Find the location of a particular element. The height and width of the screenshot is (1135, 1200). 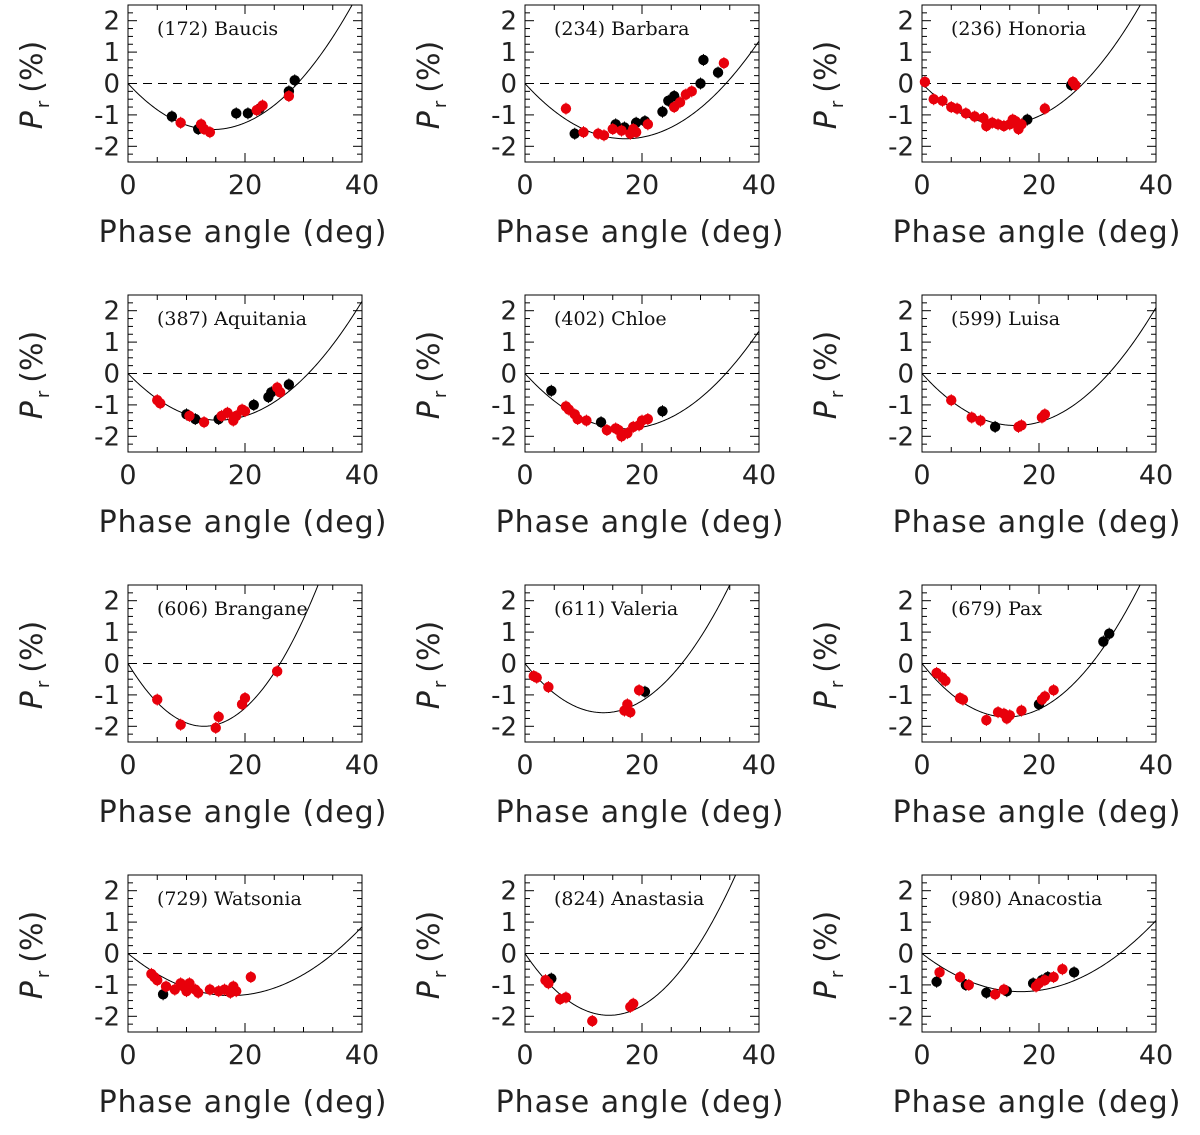

panel-title: (606) Brangane is located at coordinates (232, 609).